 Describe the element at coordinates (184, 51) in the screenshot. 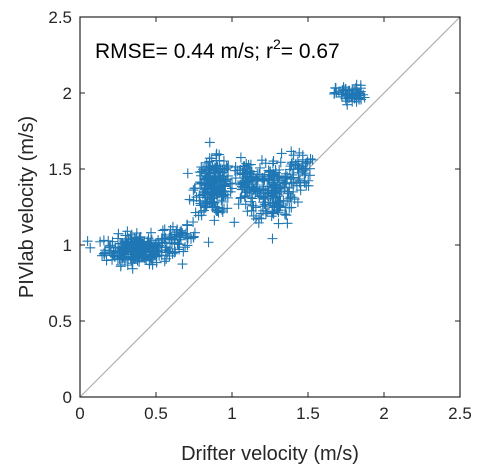

I see `stats-annotation-main: RMSE= 0.44 m/s; r` at that location.